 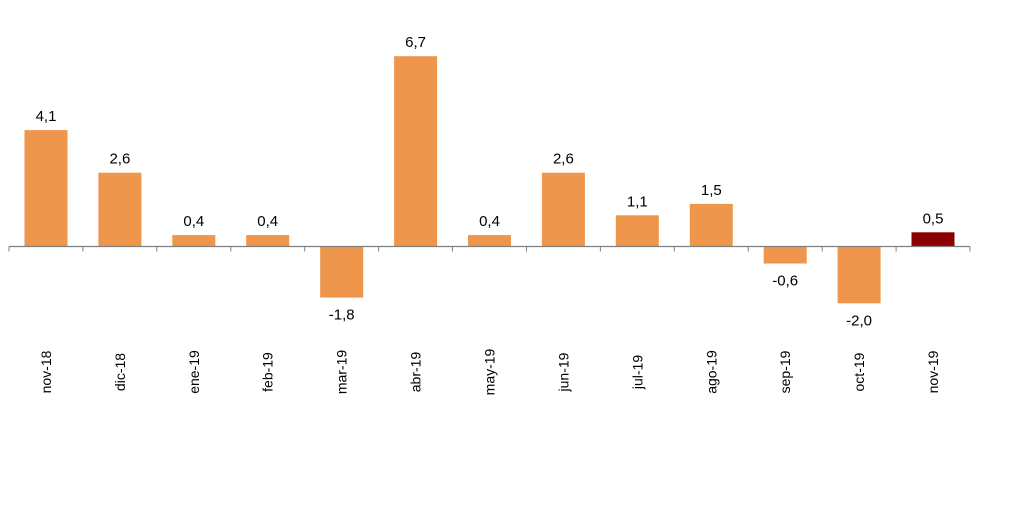 I want to click on data-label-abr-19: 6,7, so click(x=415, y=42).